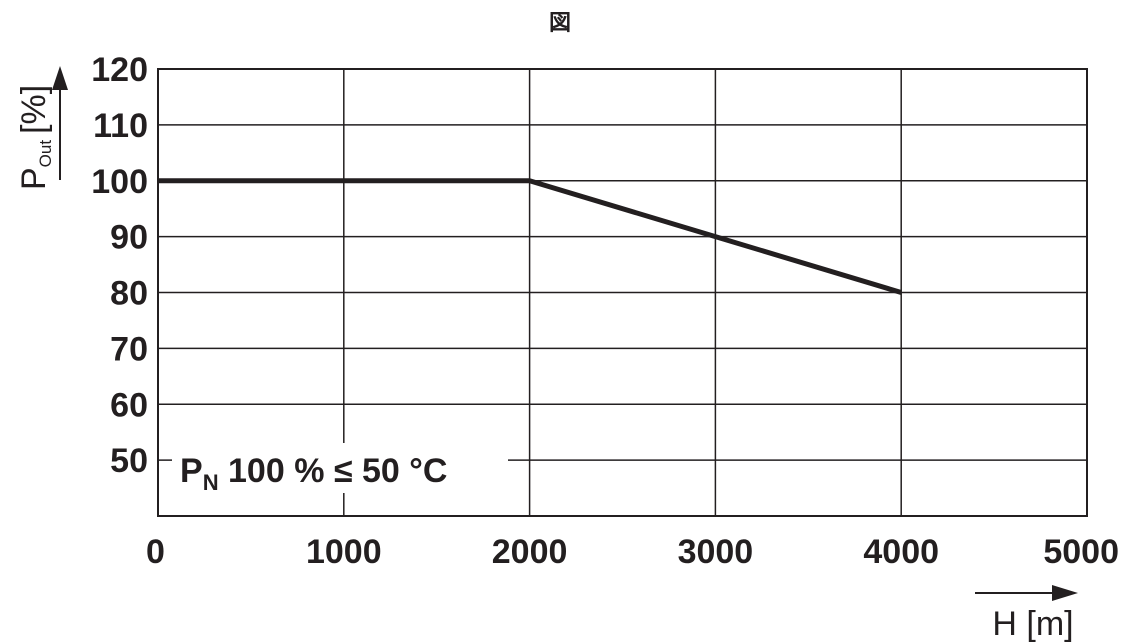 This screenshot has width=1121, height=642. I want to click on annotation: PN 100 % ≤ 50 °C, so click(340, 469).